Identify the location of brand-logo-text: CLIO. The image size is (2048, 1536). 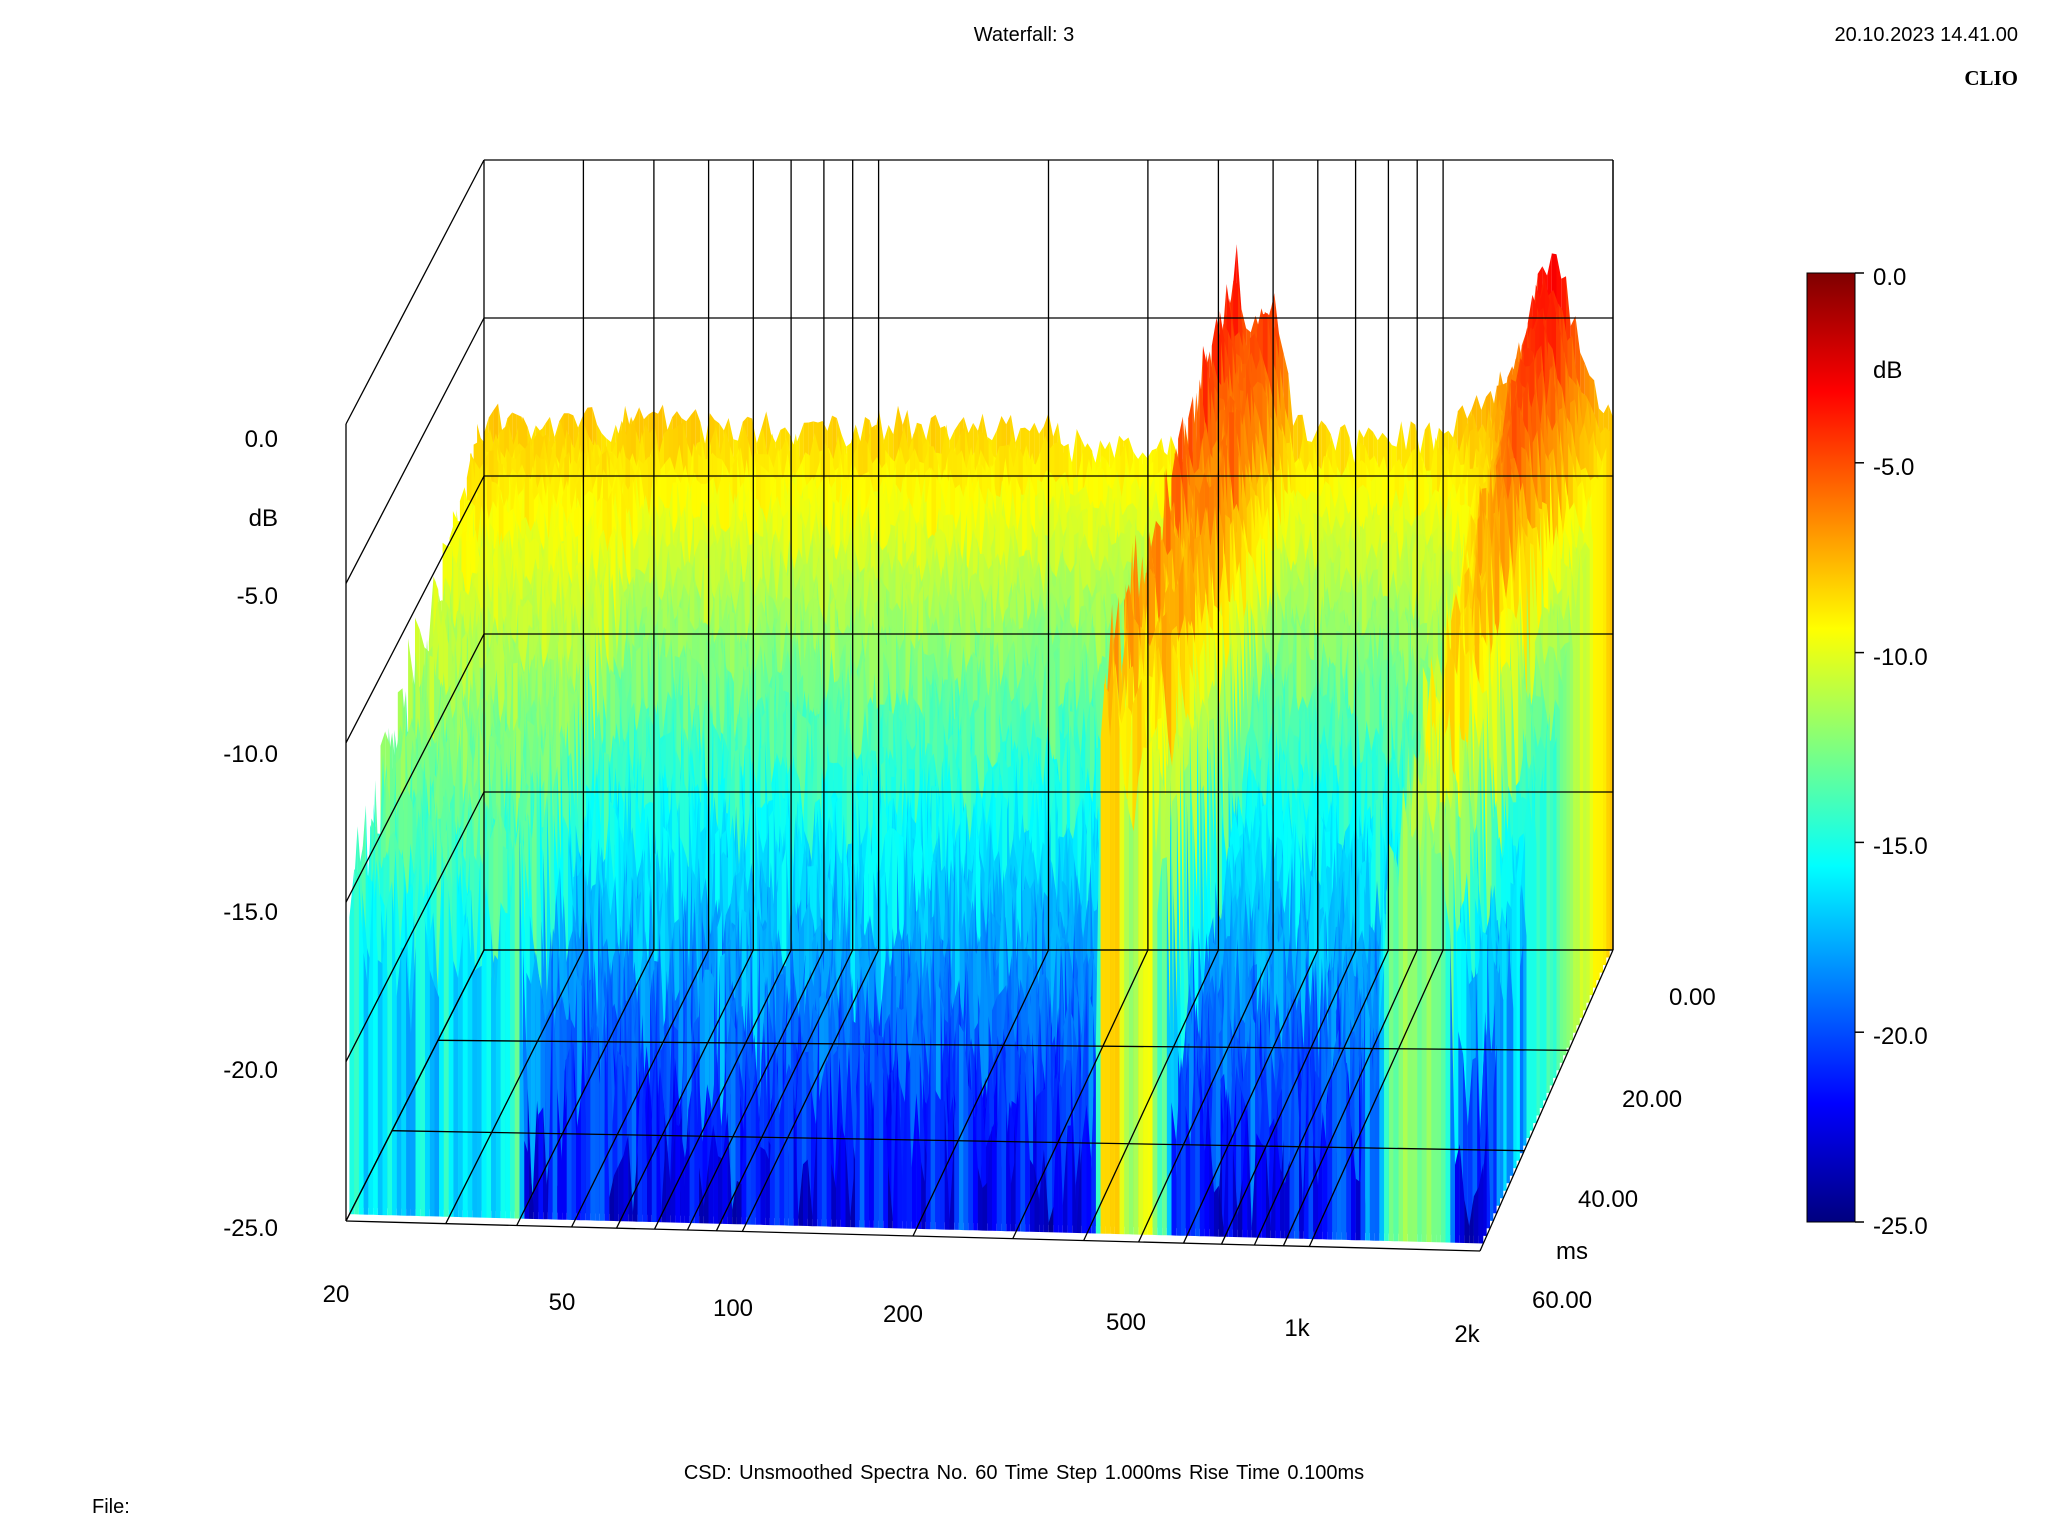
(1991, 78).